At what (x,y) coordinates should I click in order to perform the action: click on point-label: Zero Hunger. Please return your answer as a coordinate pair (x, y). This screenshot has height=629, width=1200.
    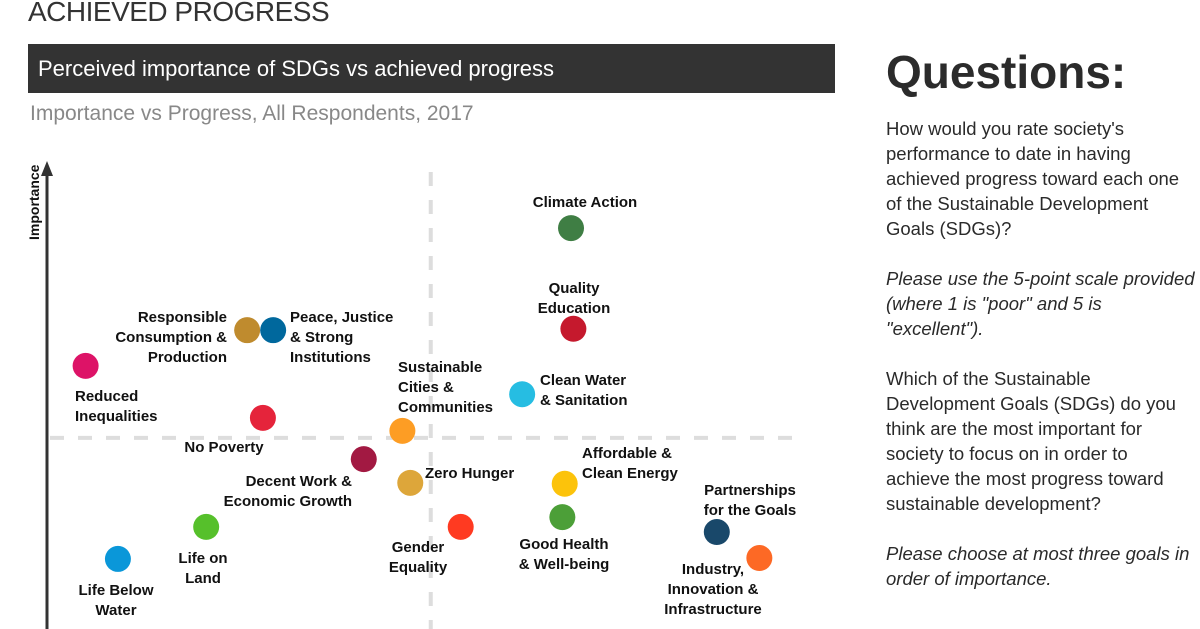
    Looking at the image, I should click on (470, 473).